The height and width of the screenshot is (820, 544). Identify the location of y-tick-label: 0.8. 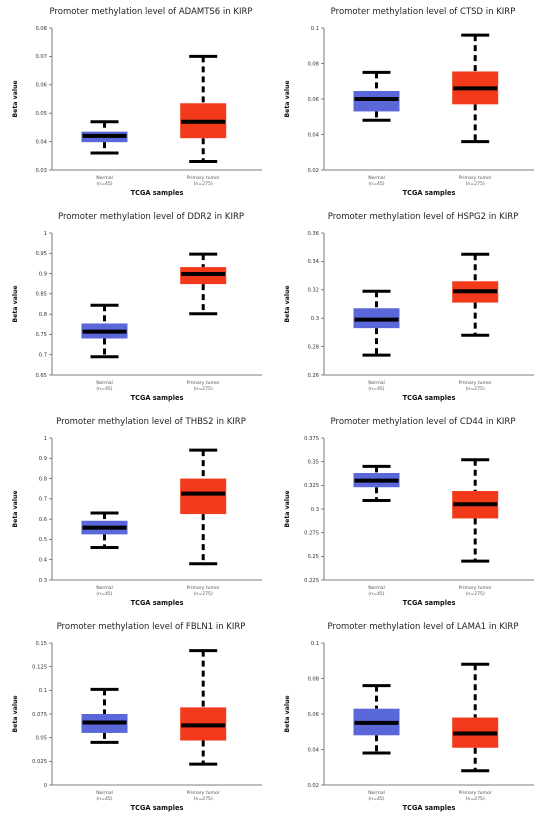
(43, 479).